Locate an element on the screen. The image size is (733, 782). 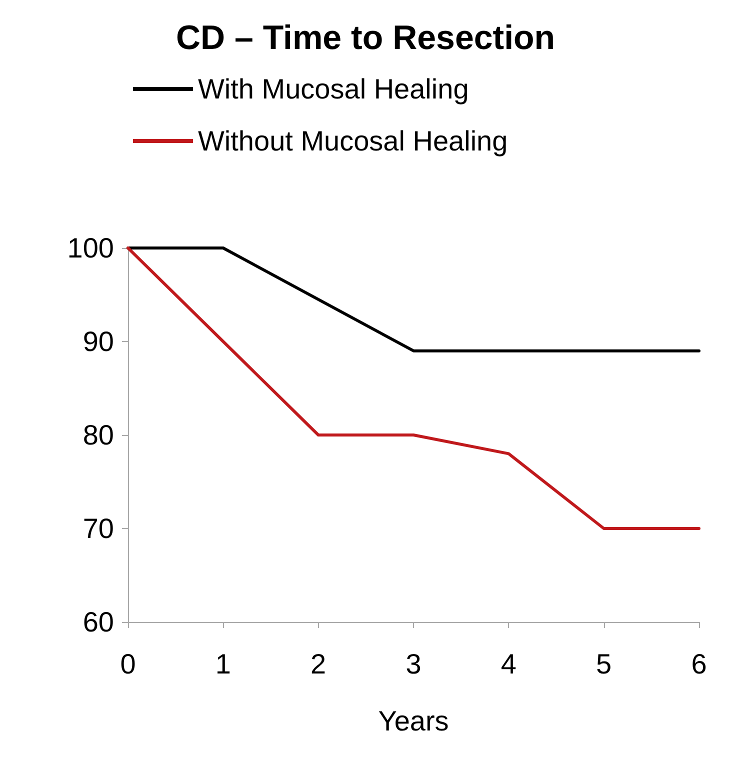
legend-label: With Mucosal Healing is located at coordinates (333, 89).